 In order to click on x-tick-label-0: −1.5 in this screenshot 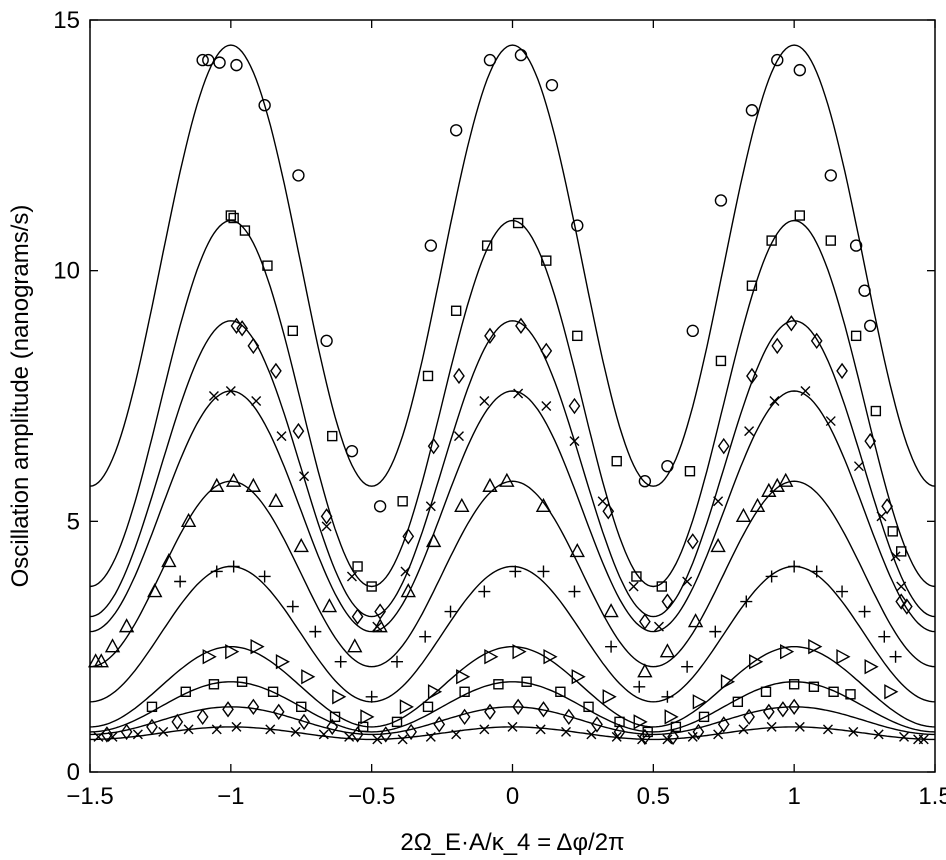, I will do `click(89, 796)`.